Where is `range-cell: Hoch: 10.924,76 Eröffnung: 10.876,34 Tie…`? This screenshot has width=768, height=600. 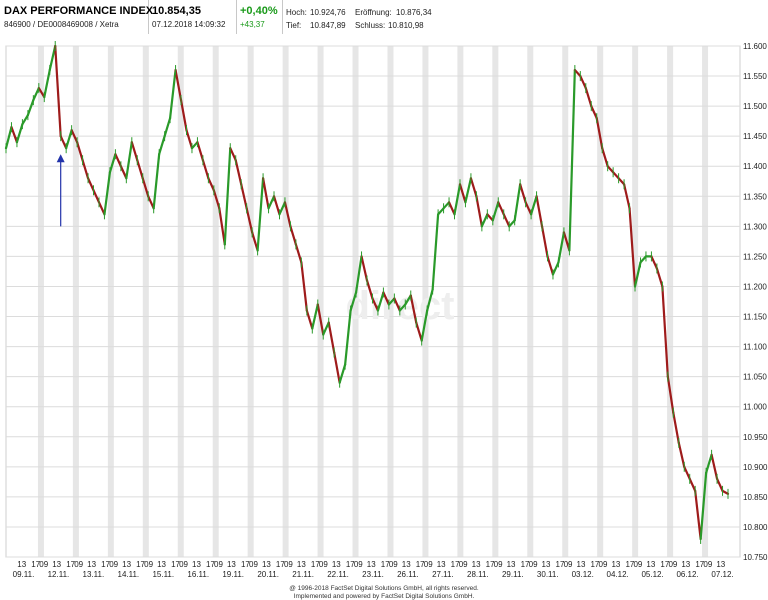 range-cell: Hoch: 10.924,76 Eröffnung: 10.876,34 Tie… is located at coordinates (372, 17).